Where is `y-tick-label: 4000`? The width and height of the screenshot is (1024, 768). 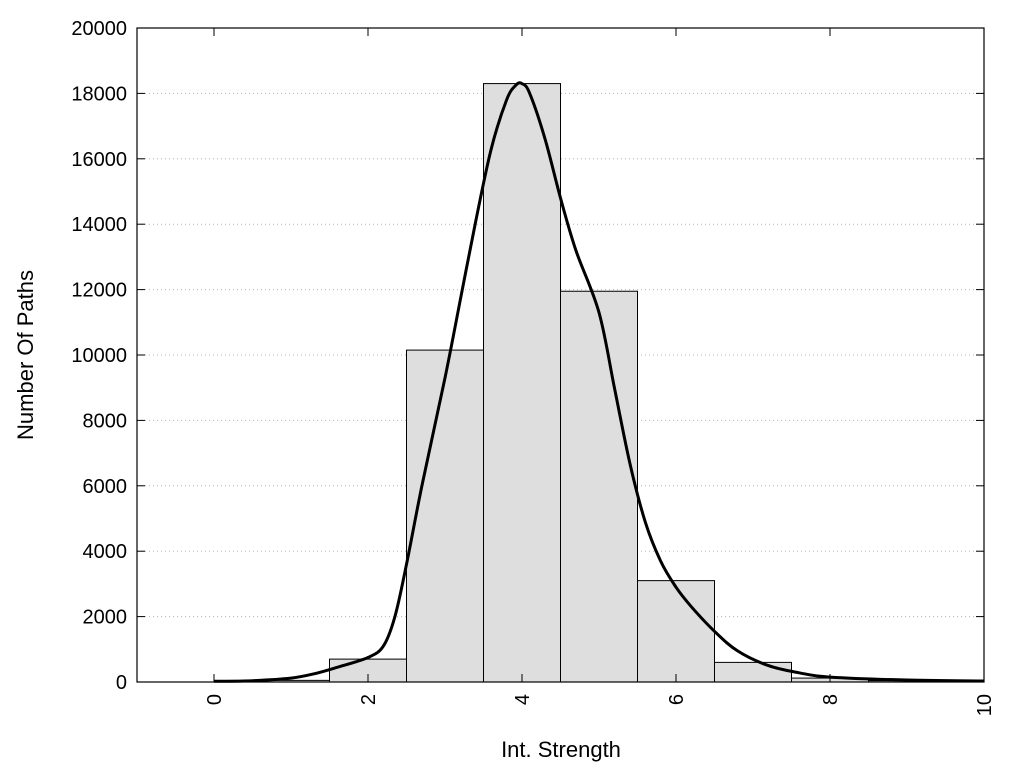 y-tick-label: 4000 is located at coordinates (105, 552).